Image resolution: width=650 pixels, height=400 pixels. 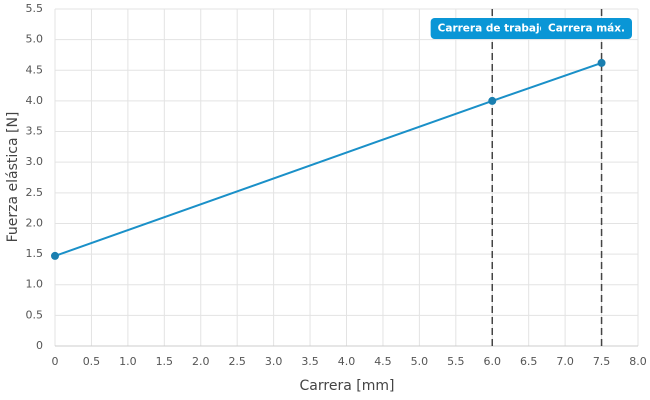 What do you see at coordinates (35, 284) in the screenshot?
I see `y-tick-label: 1.0` at bounding box center [35, 284].